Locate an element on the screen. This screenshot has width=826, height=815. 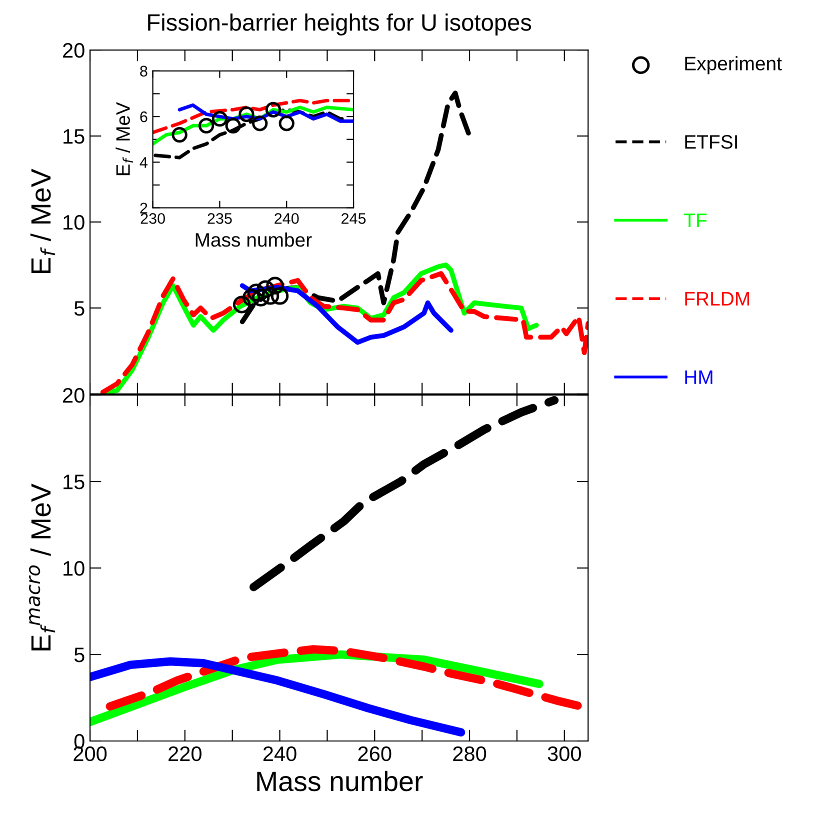
y-tick-label: 8 is located at coordinates (144, 71).